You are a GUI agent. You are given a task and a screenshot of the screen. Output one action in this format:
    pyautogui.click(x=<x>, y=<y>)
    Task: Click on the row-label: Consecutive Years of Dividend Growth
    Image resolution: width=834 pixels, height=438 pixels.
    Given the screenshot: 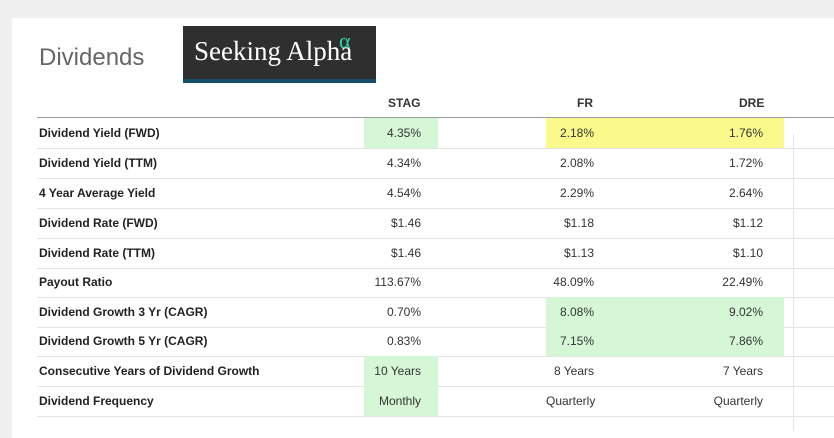 What is the action you would take?
    pyautogui.click(x=149, y=371)
    